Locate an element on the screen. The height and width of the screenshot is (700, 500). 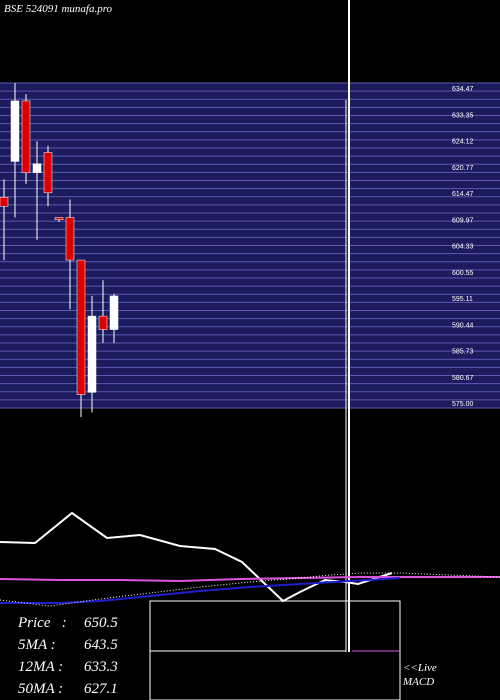
ma-blue-line is located at coordinates (200, 590).